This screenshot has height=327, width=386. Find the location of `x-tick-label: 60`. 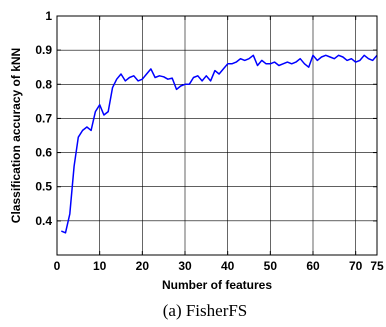

x-tick-label: 60 is located at coordinates (313, 266).